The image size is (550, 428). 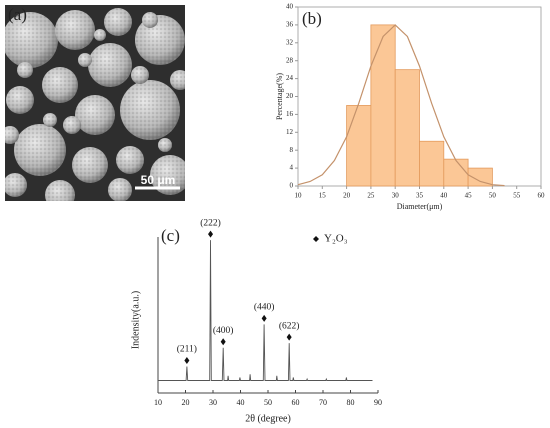 What do you see at coordinates (290, 78) in the screenshot?
I see `y-tick-label: 24` at bounding box center [290, 78].